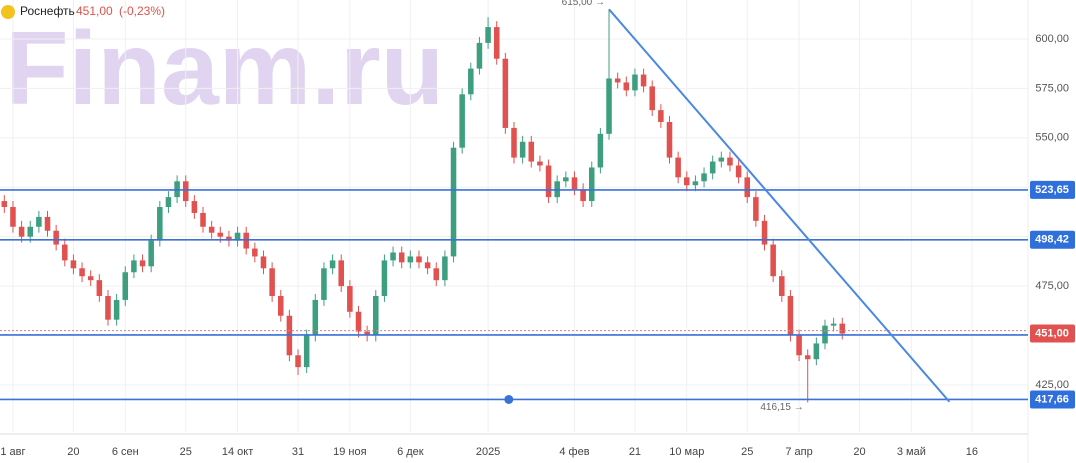 The height and width of the screenshot is (463, 1076). Describe the element at coordinates (125, 452) in the screenshot. I see `x-tick-label: 6 сен` at that location.